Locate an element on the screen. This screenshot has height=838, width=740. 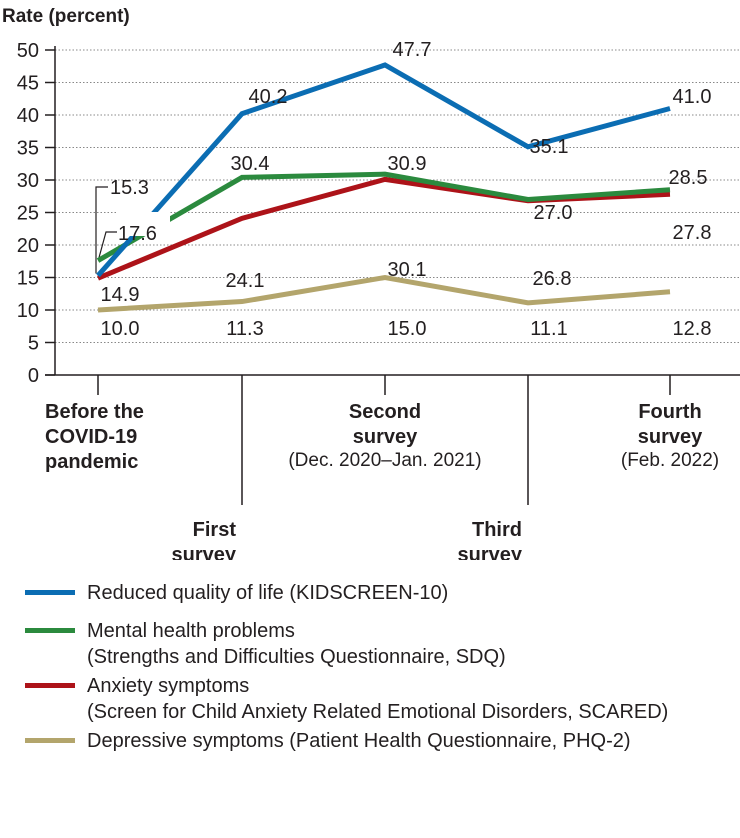
data-label: 17.6 is located at coordinates (137, 234).